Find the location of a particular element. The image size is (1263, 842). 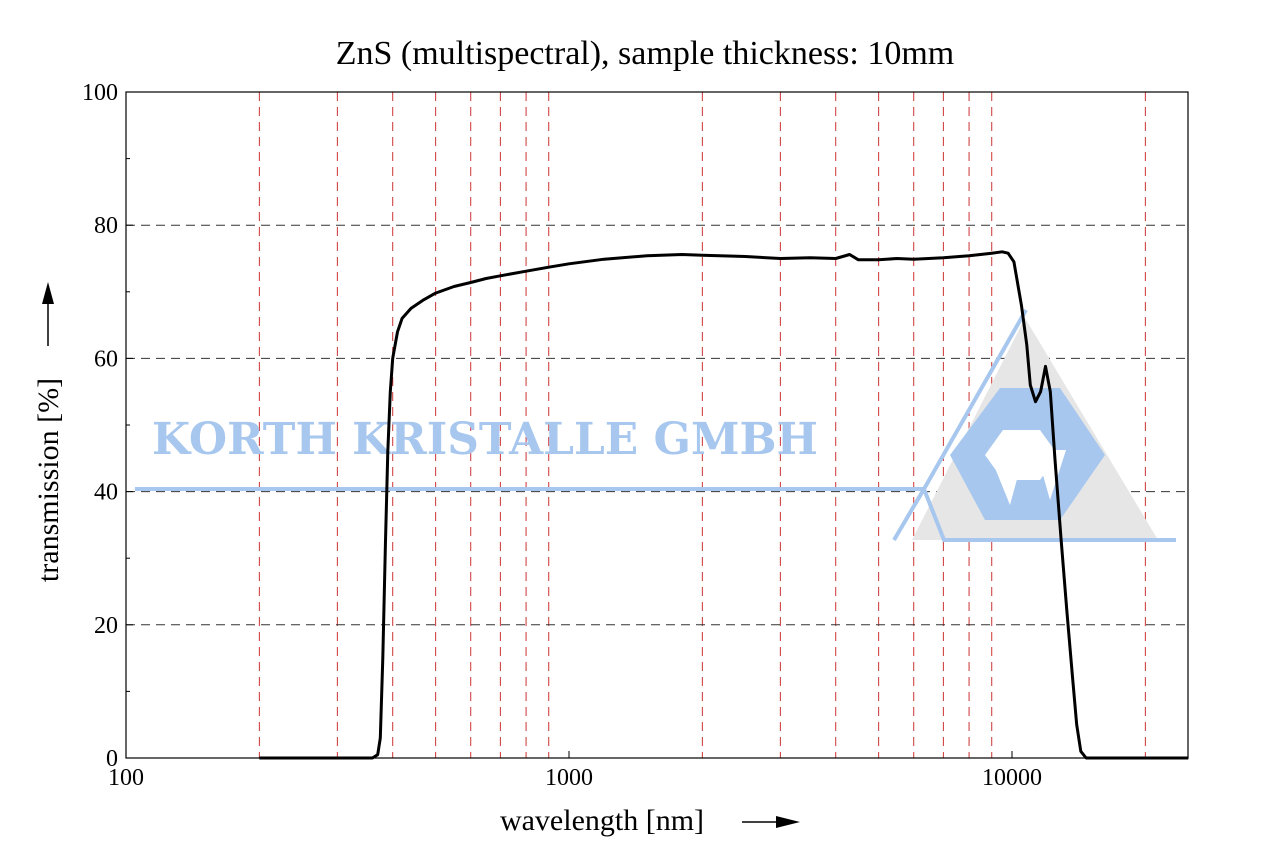

watermark-text: KORTH KRISTALLE GMBH is located at coordinates (485, 439).